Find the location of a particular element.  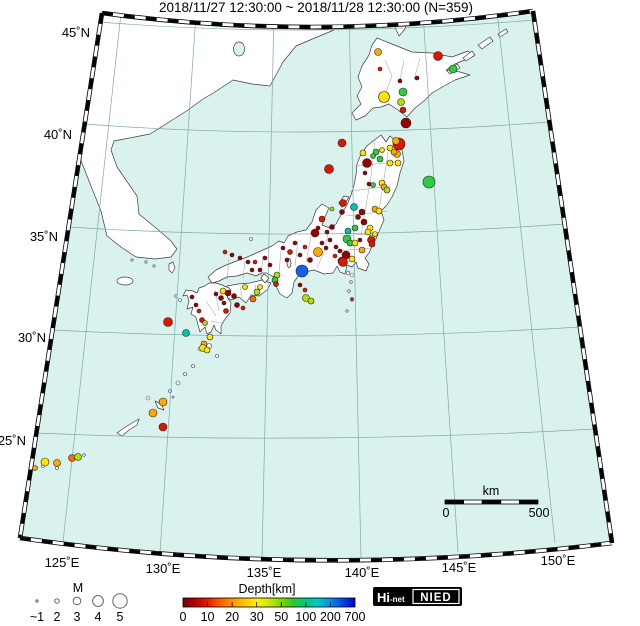

tsushima-island is located at coordinates (172, 267).